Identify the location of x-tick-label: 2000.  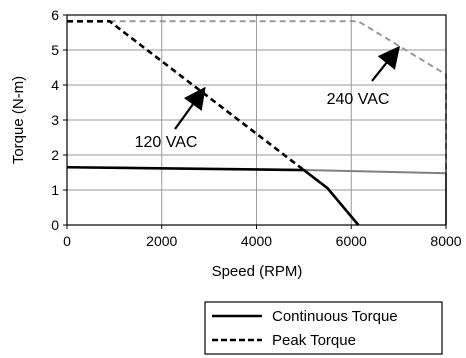
(161, 241).